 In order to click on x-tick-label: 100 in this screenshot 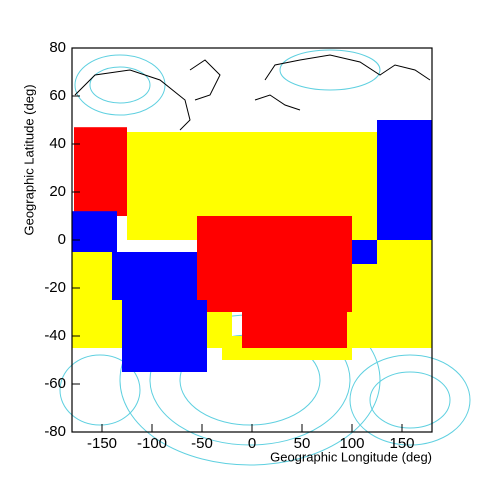, I will do `click(351, 443)`.